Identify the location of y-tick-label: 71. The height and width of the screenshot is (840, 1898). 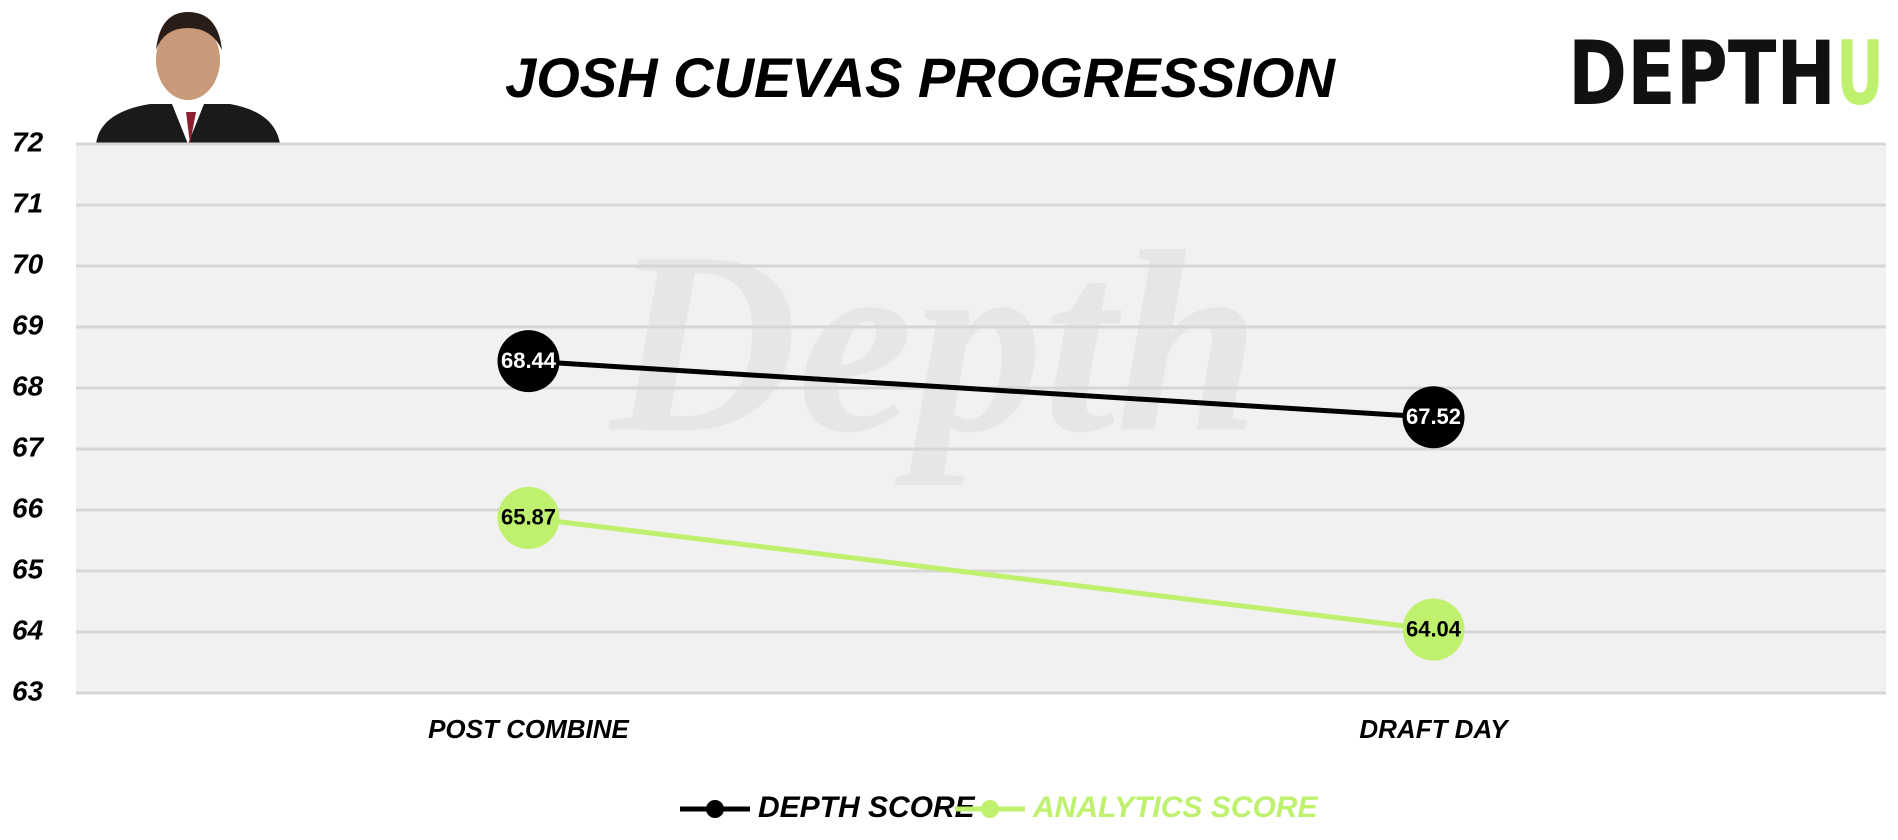
(27, 202).